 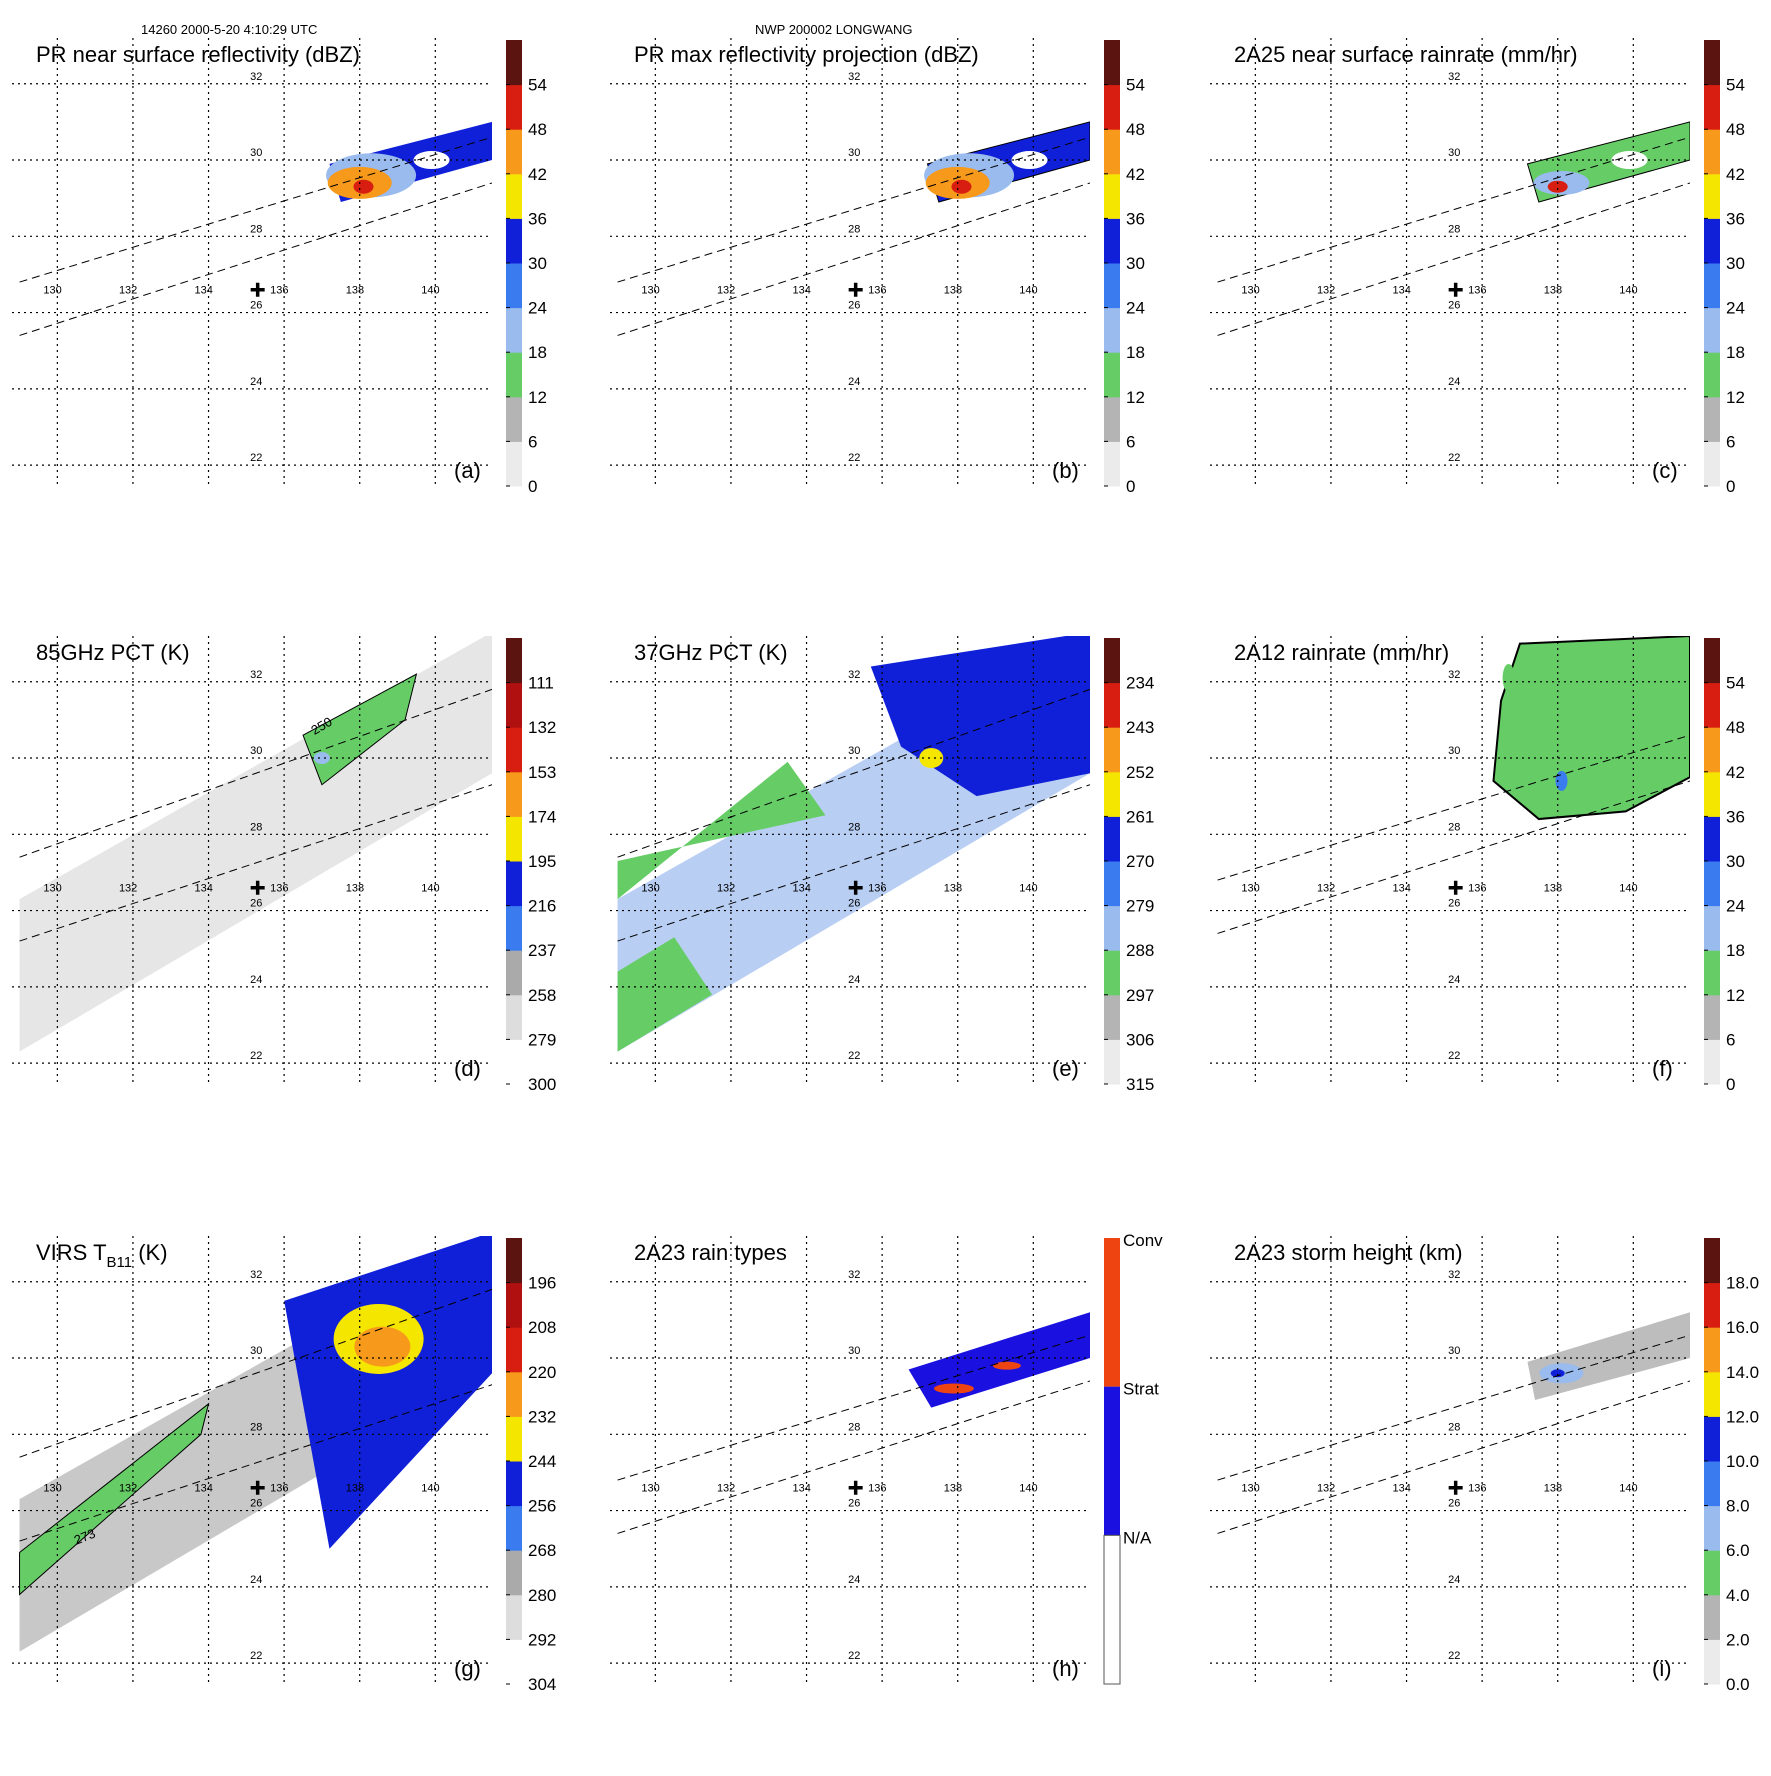 What do you see at coordinates (1742, 1283) in the screenshot?
I see `colorbar-tick-label: 18.0` at bounding box center [1742, 1283].